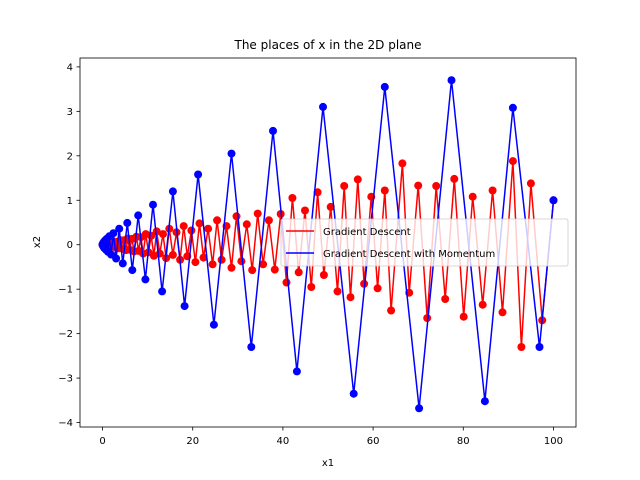  Describe the element at coordinates (283, 441) in the screenshot. I see `x-tick-label: 40` at that location.